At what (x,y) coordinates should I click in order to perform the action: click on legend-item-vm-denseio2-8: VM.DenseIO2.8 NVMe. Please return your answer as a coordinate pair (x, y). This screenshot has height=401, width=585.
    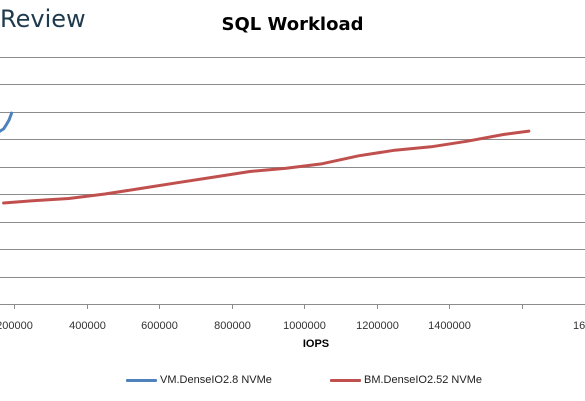
    Looking at the image, I should click on (199, 380).